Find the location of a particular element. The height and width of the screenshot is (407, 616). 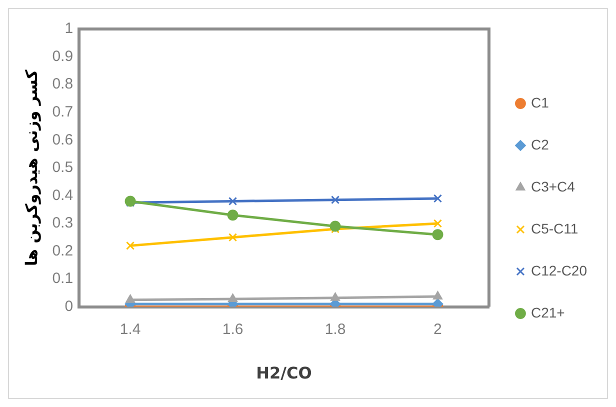

legend-label: C2 is located at coordinates (540, 144).